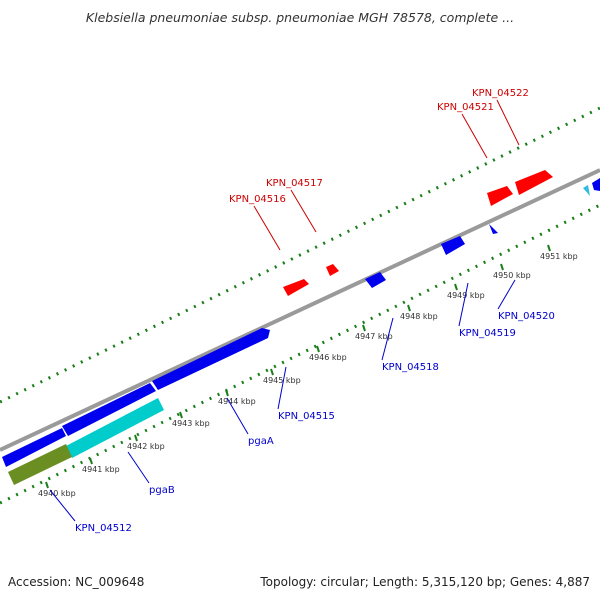 This screenshot has width=600, height=600. What do you see at coordinates (419, 316) in the screenshot?
I see `scale-label: 4948 kbp` at bounding box center [419, 316].